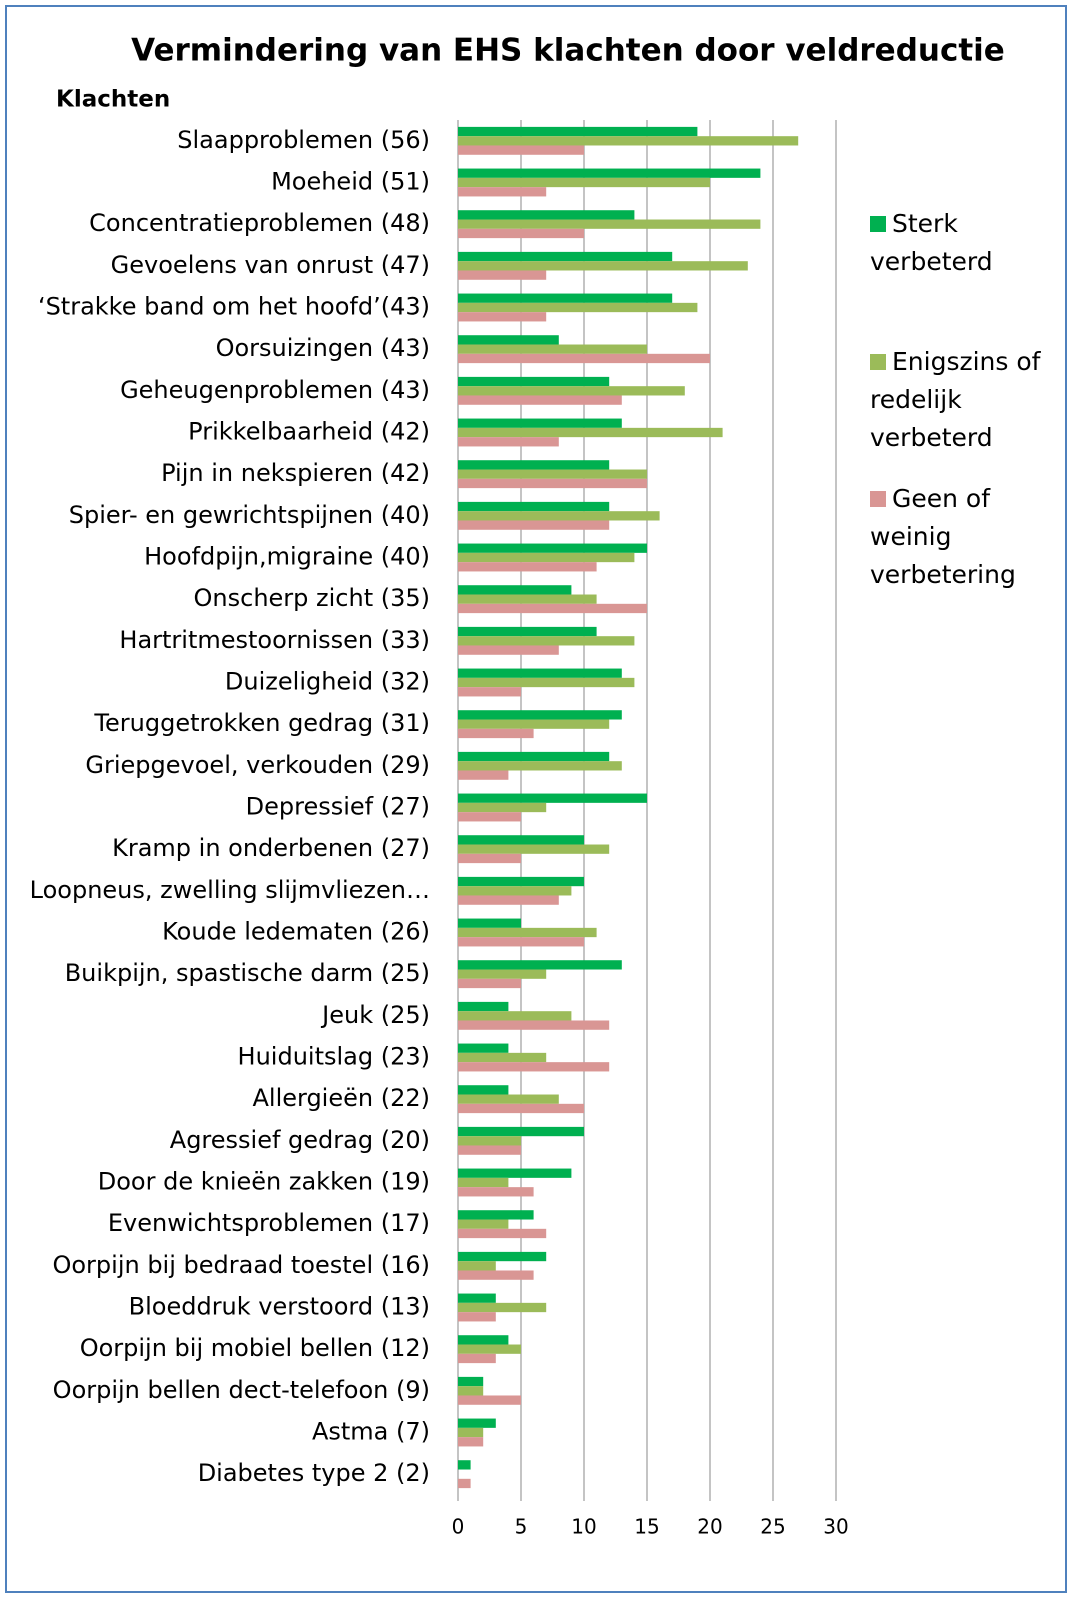 The image size is (1072, 1598). Describe the element at coordinates (270, 265) in the screenshot. I see `y-tick-label: Gevoelens van onrust (47)` at that location.